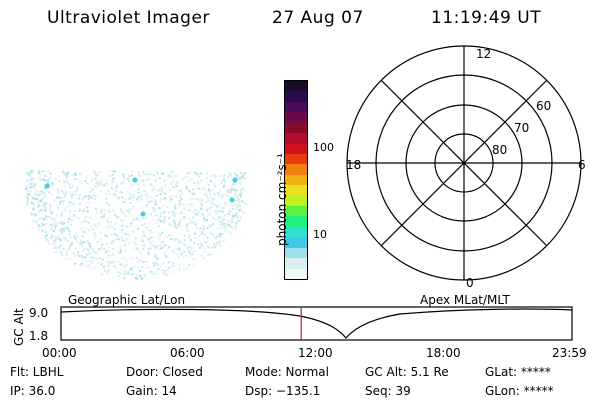  I want to click on glat-status: GLat: *****, so click(518, 372).